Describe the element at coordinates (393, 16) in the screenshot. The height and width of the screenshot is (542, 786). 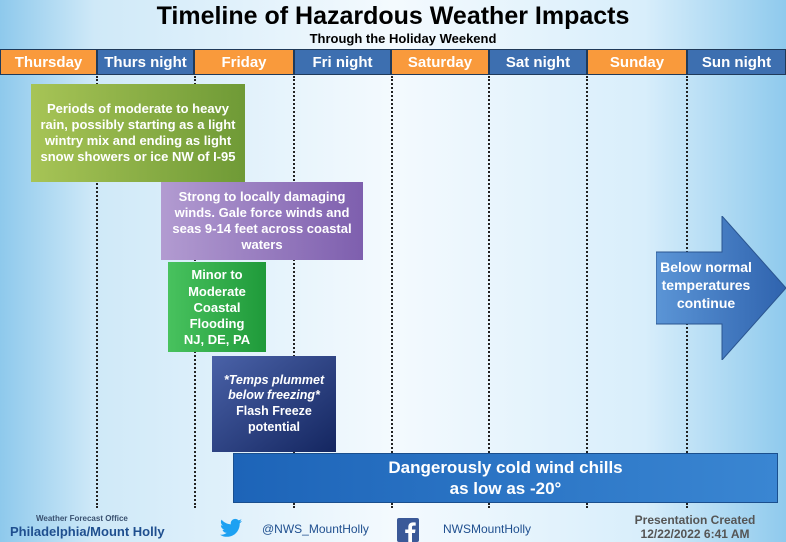
I see `page-title: Timeline of Hazardous Weather Impacts` at that location.